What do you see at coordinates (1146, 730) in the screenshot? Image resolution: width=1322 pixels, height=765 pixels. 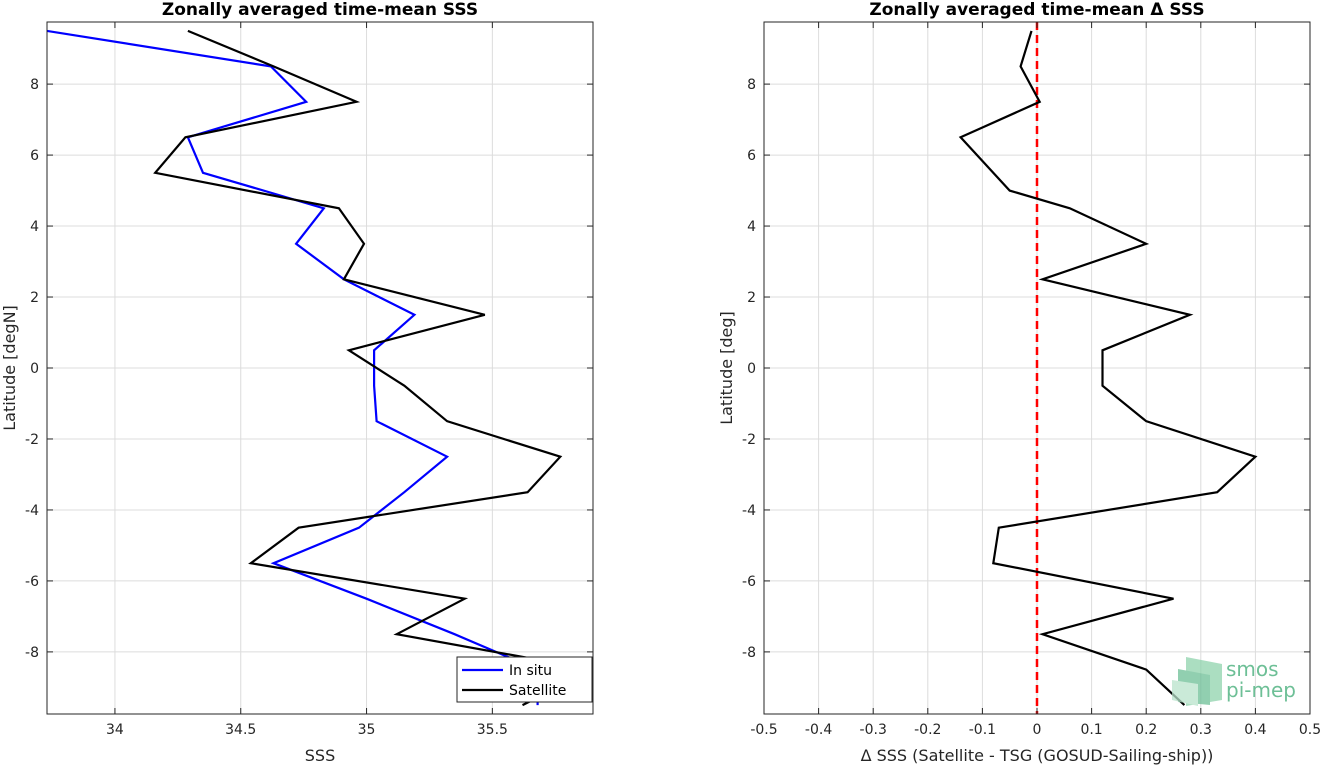 I see `delta-sss-x-tick-label: 0.2` at bounding box center [1146, 730].